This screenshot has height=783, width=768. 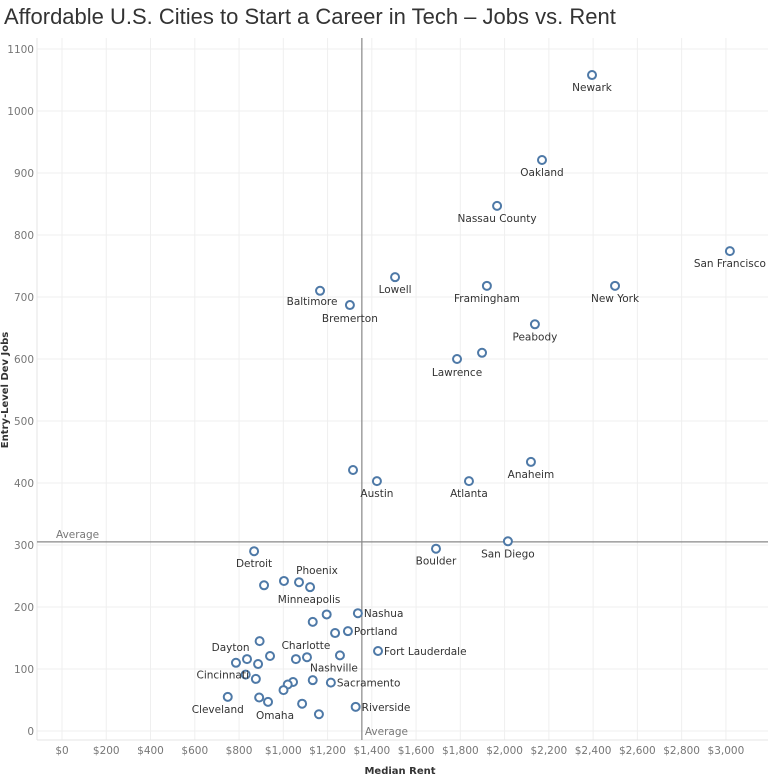 I want to click on point-label: Lowell, so click(x=395, y=290).